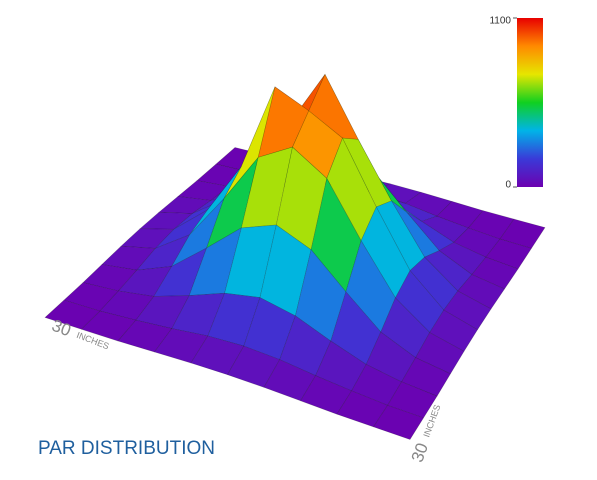  What do you see at coordinates (530, 102) in the screenshot?
I see `colorbar` at bounding box center [530, 102].